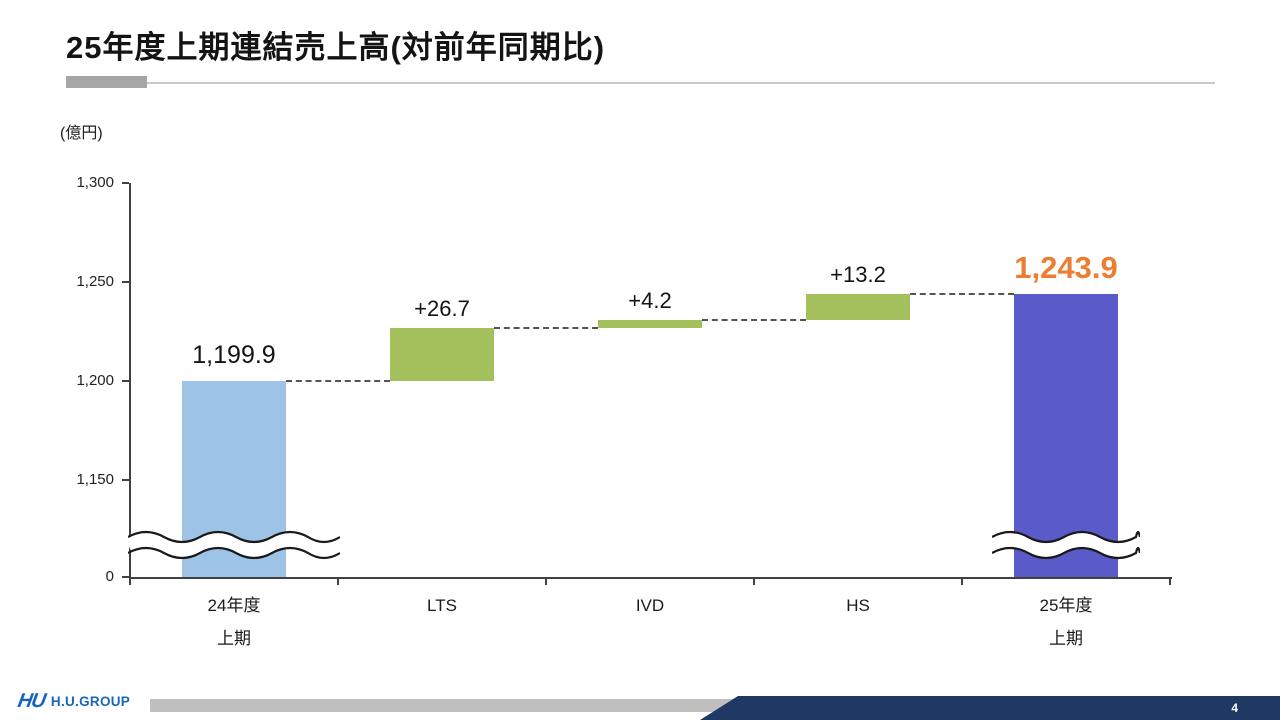 Image resolution: width=1280 pixels, height=720 pixels. I want to click on category-label: IVD, so click(650, 605).